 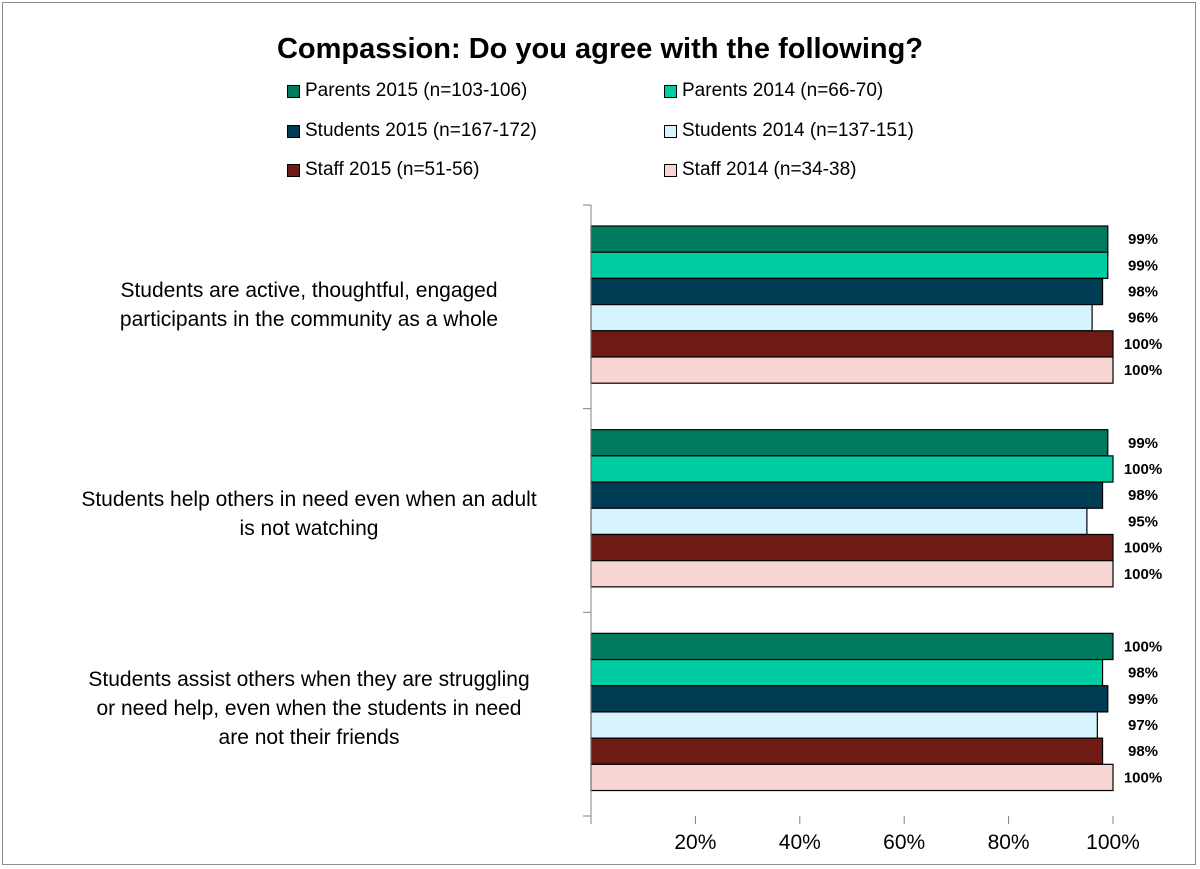 What do you see at coordinates (769, 169) in the screenshot?
I see `legend-label-staff-2014: Staff 2014 (n=34-38)` at bounding box center [769, 169].